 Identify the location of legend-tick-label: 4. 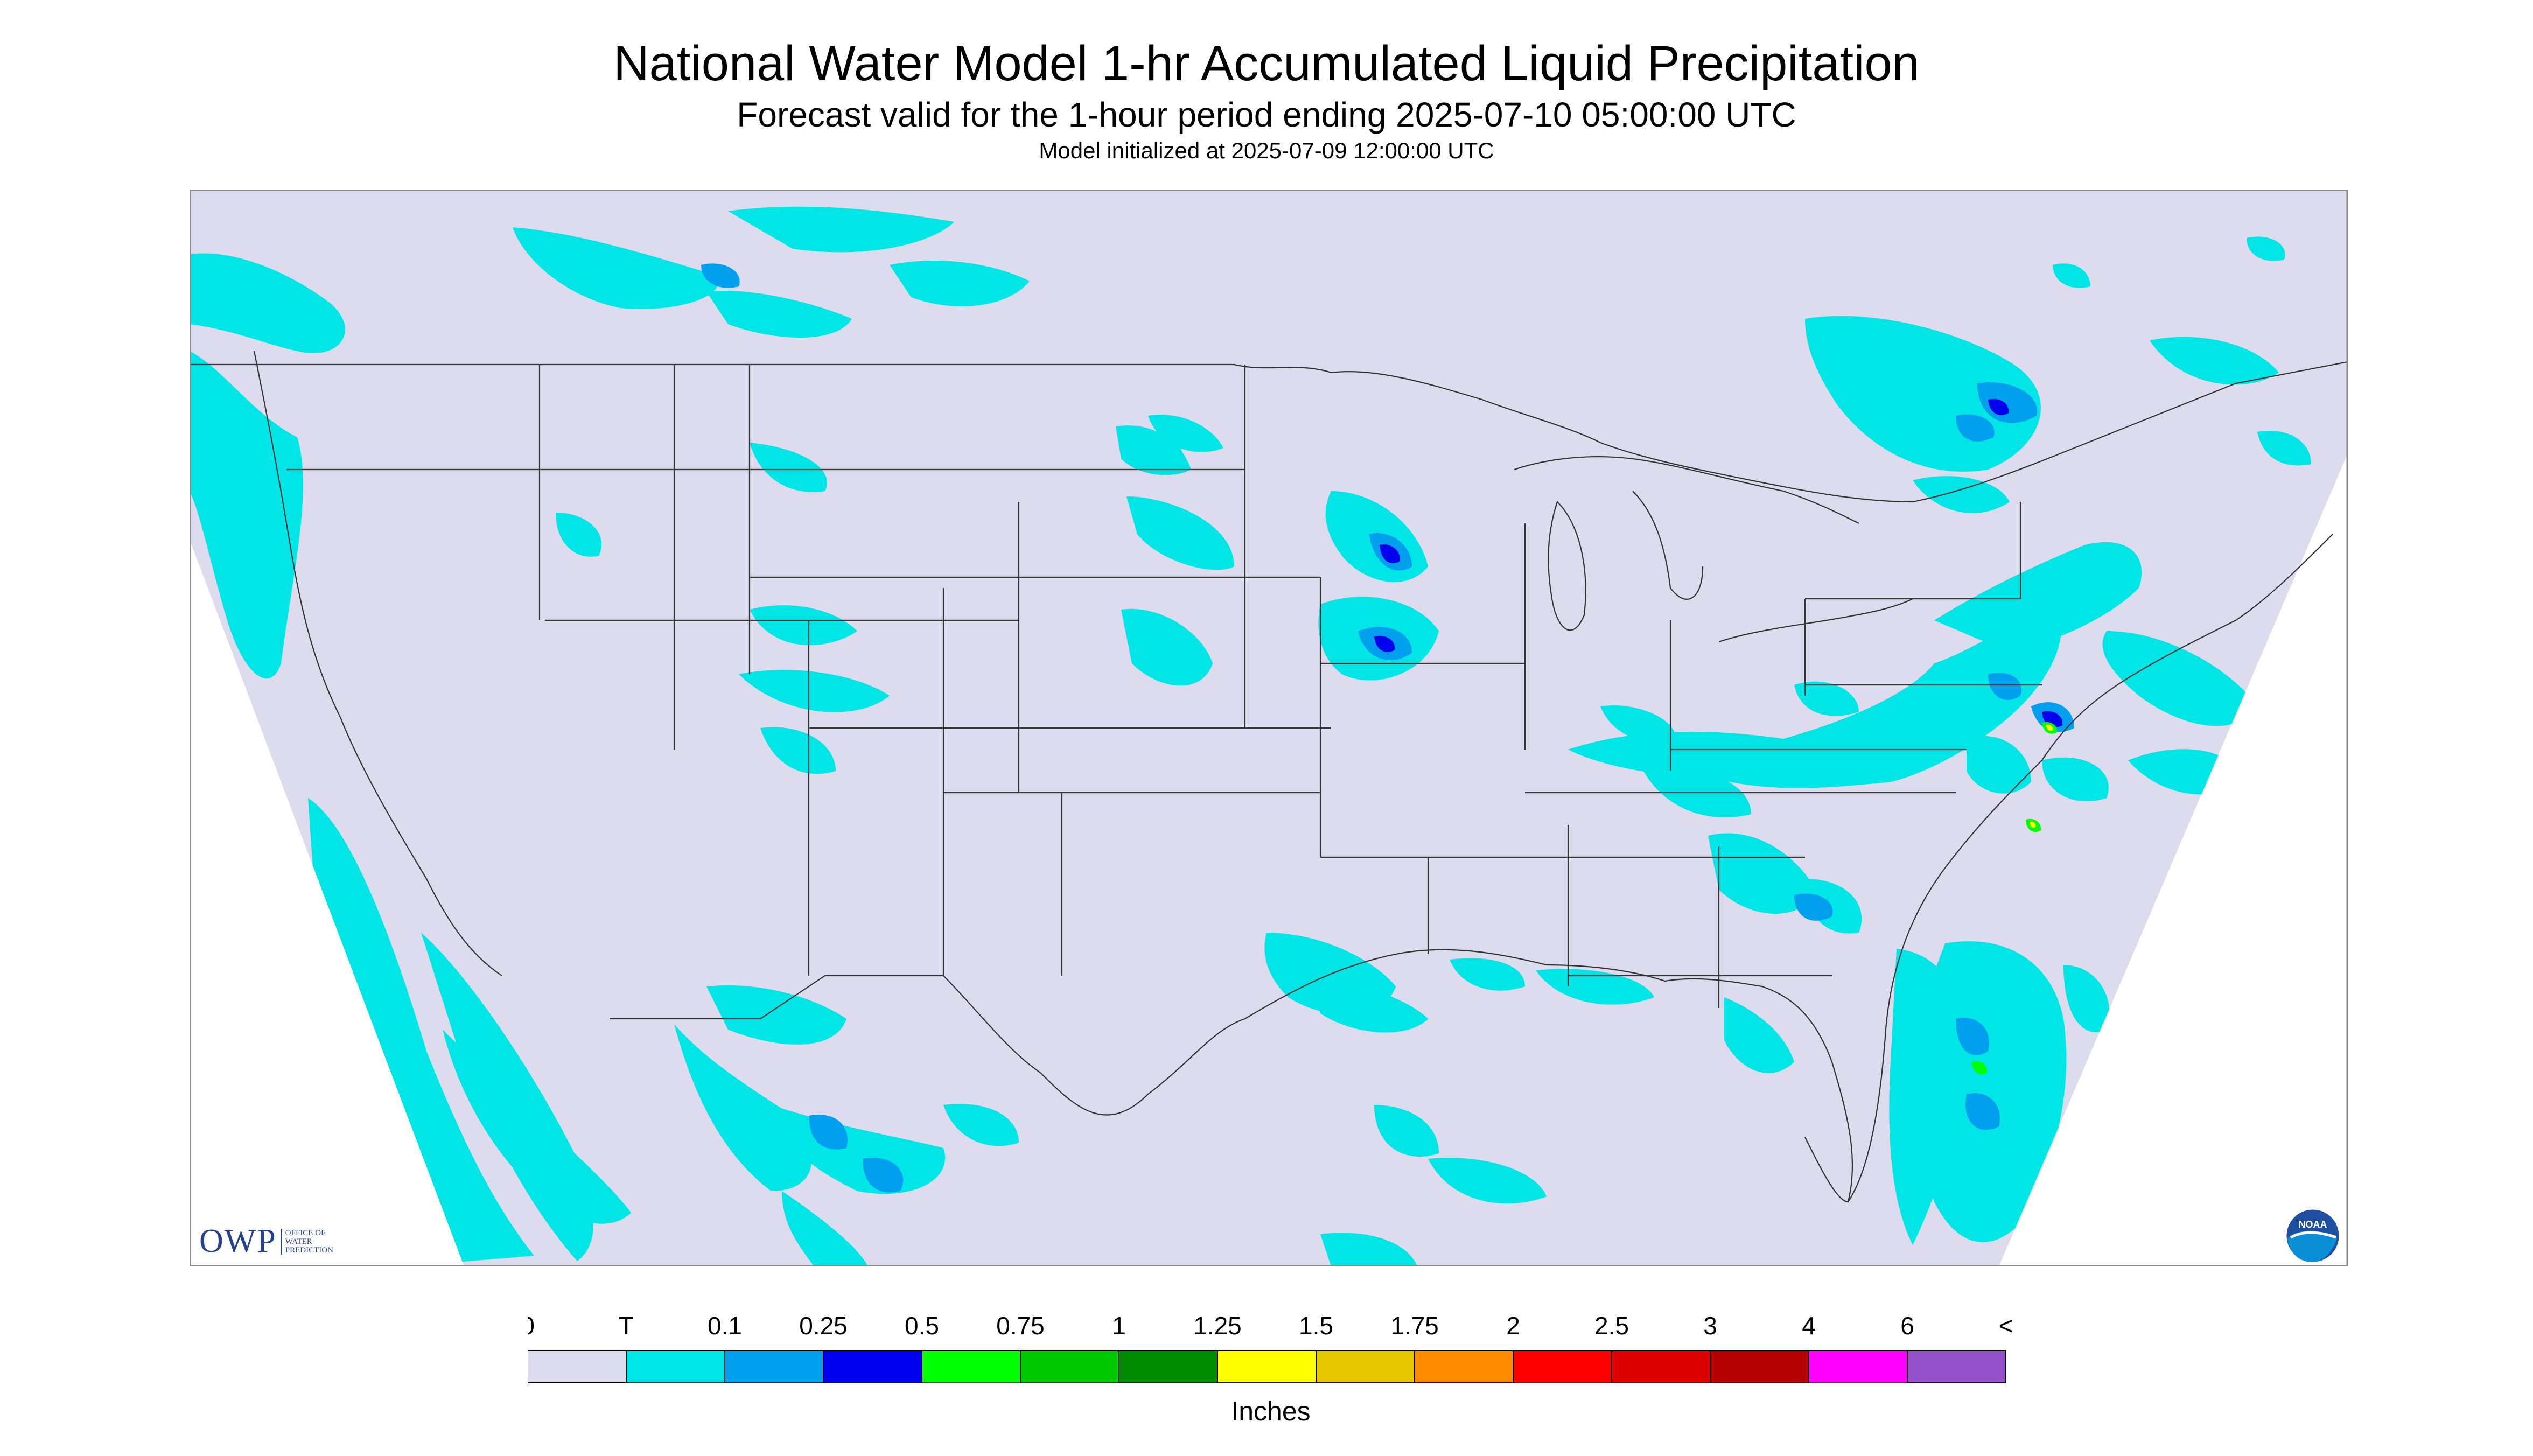
(1809, 1326).